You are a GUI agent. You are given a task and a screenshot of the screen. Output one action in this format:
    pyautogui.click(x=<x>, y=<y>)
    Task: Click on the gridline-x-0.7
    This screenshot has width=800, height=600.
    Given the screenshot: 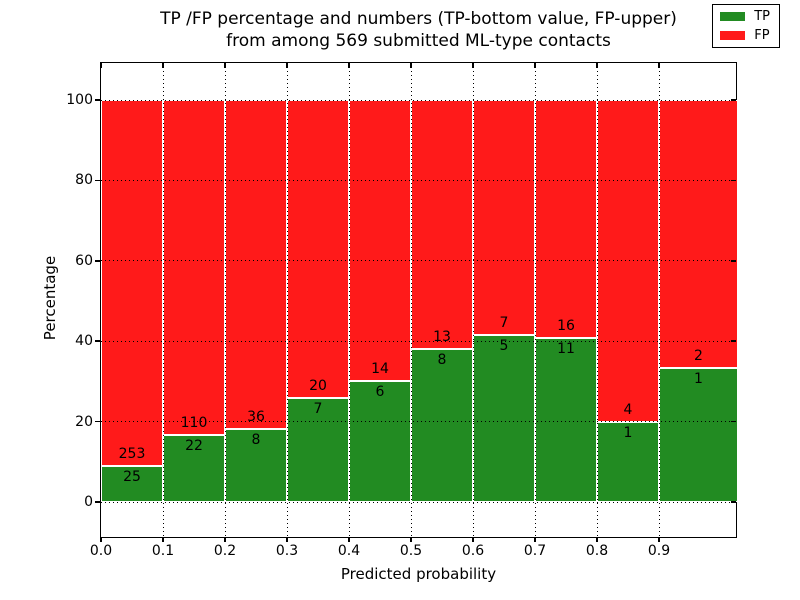 What is the action you would take?
    pyautogui.click(x=535, y=300)
    